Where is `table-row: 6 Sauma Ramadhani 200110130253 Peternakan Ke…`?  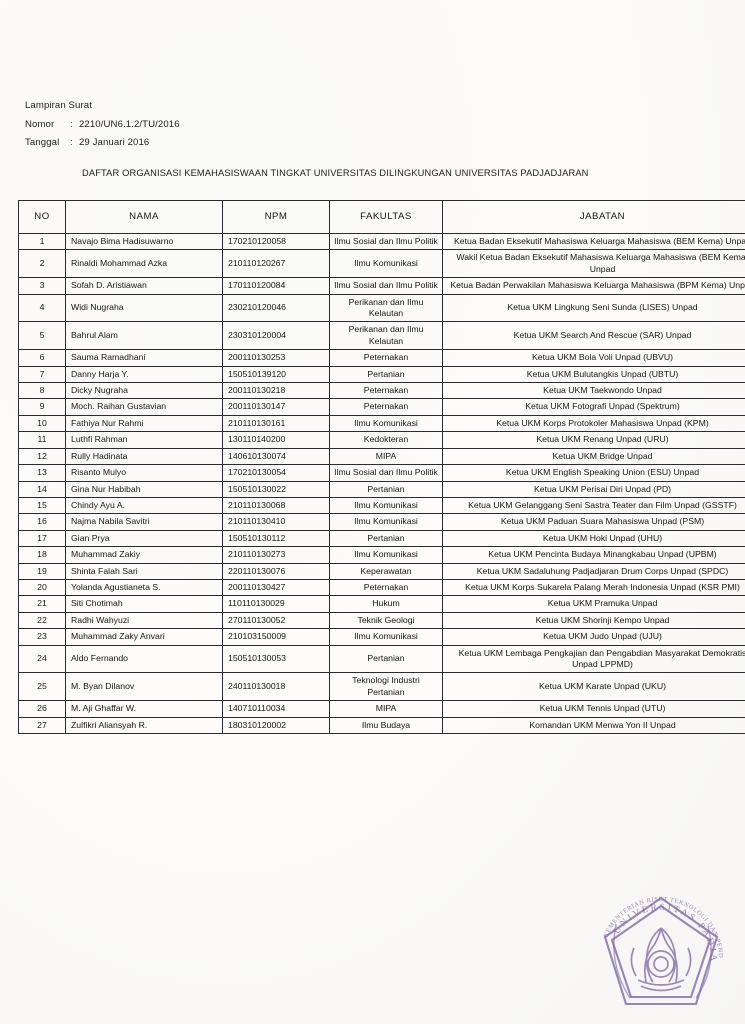
table-row: 6 Sauma Ramadhani 200110130253 Peternakan Ke… is located at coordinates (381, 358).